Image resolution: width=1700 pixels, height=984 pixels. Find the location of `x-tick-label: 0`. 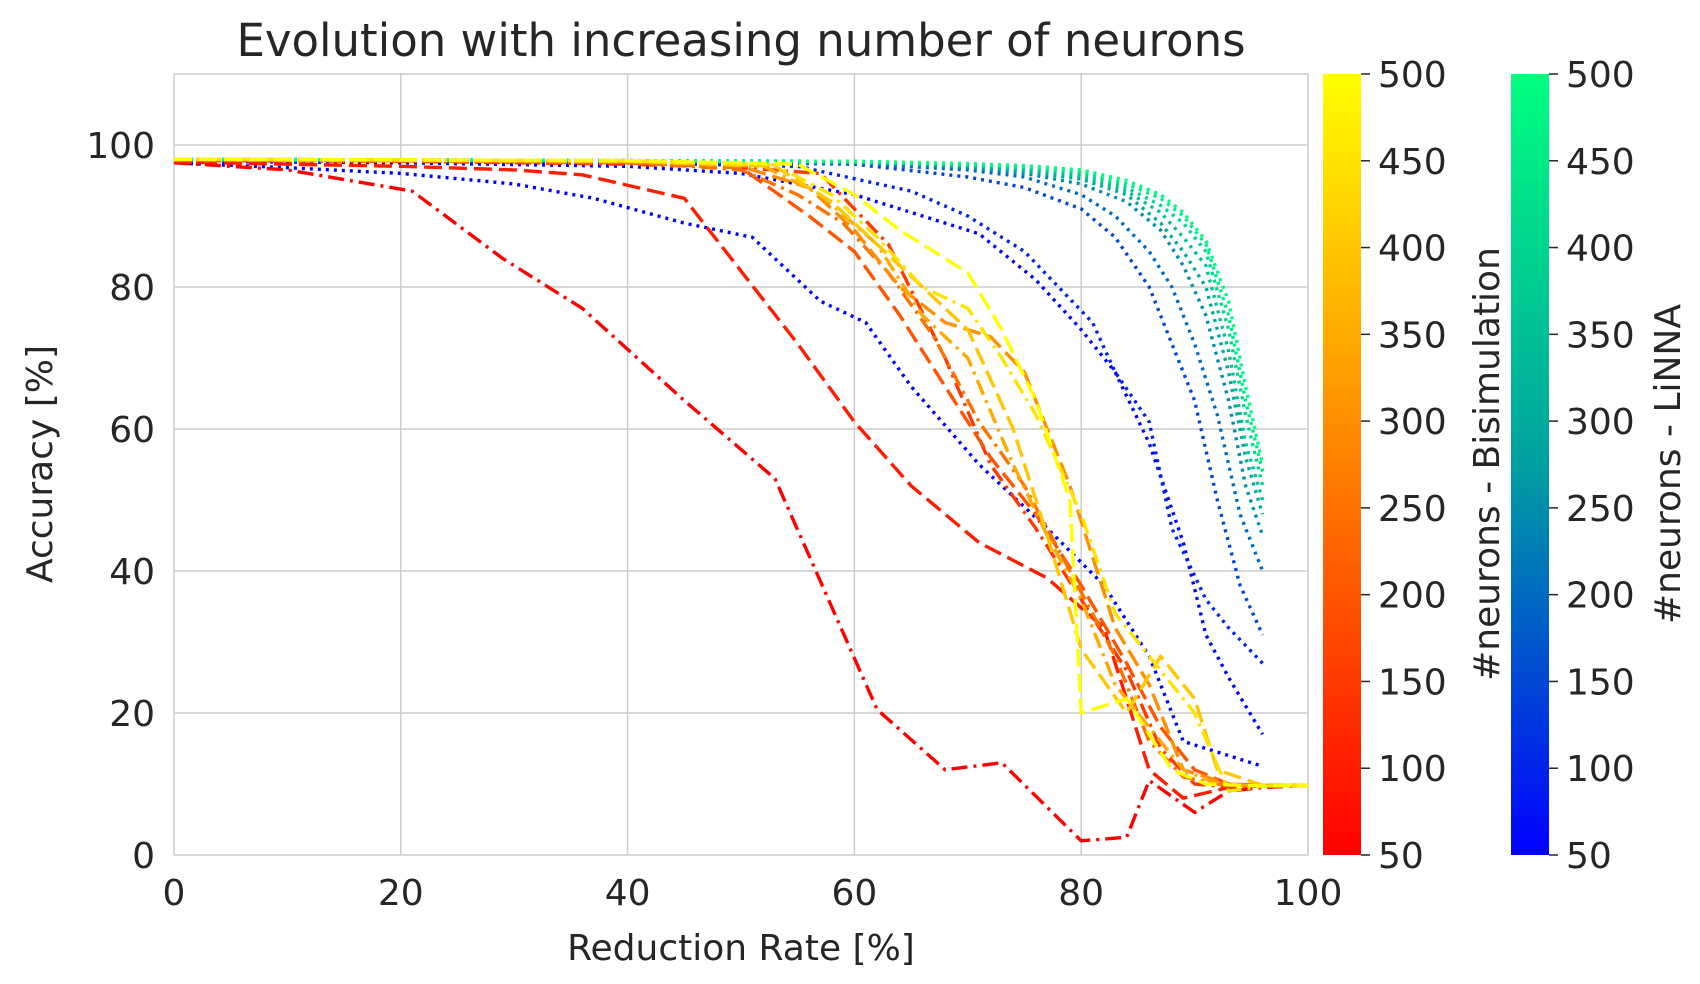

x-tick-label: 0 is located at coordinates (174, 893).